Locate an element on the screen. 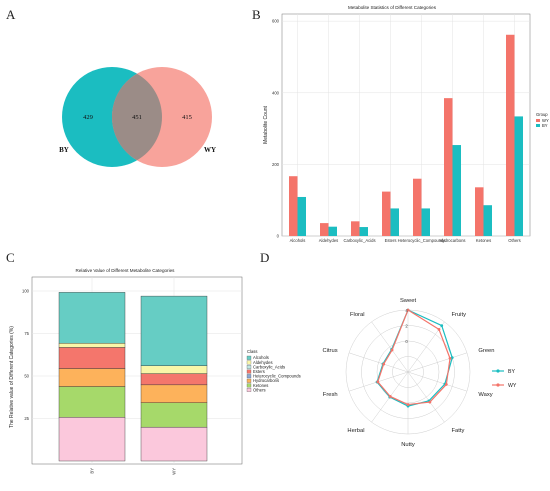 The height and width of the screenshot is (491, 550). venn-intersection is located at coordinates (137, 117).